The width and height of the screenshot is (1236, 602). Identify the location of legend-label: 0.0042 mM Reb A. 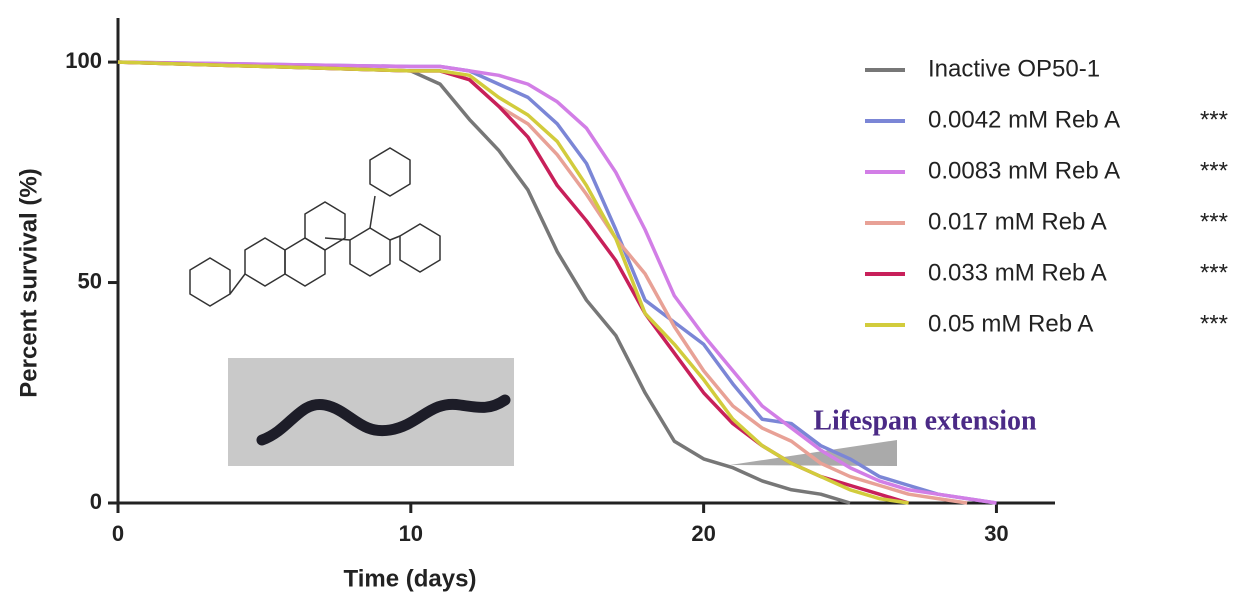
(1024, 119).